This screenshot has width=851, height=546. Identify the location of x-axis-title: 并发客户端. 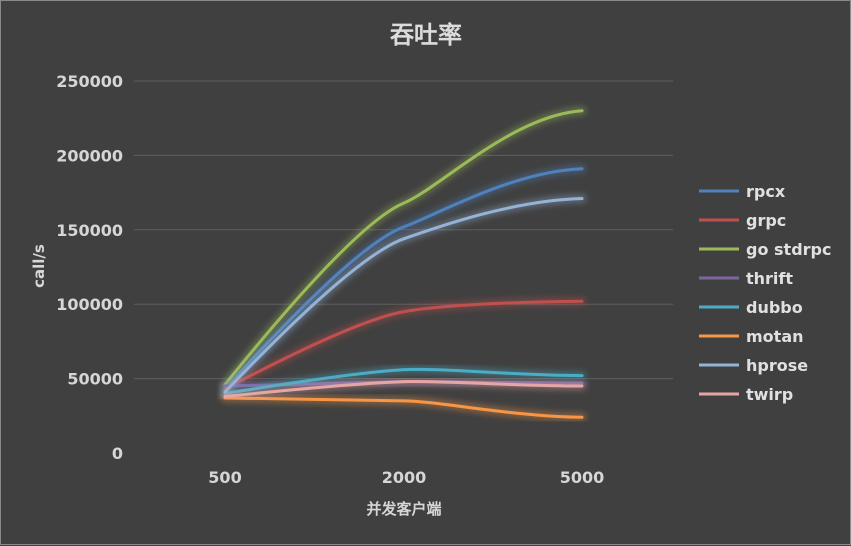
(403, 509).